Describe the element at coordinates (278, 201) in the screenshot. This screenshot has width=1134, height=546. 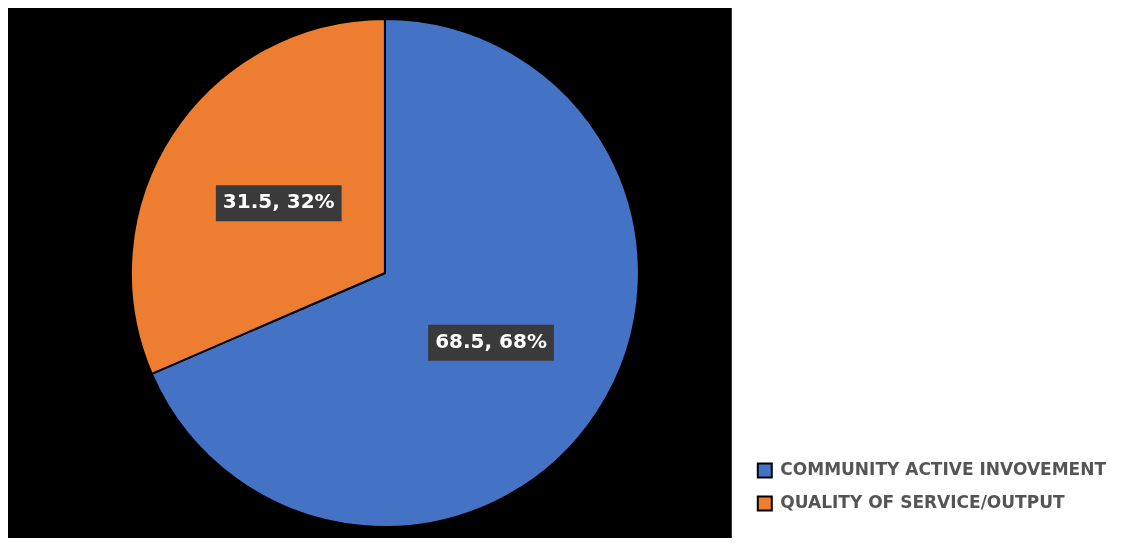
I see `data-label: 31.5, 32%` at that location.